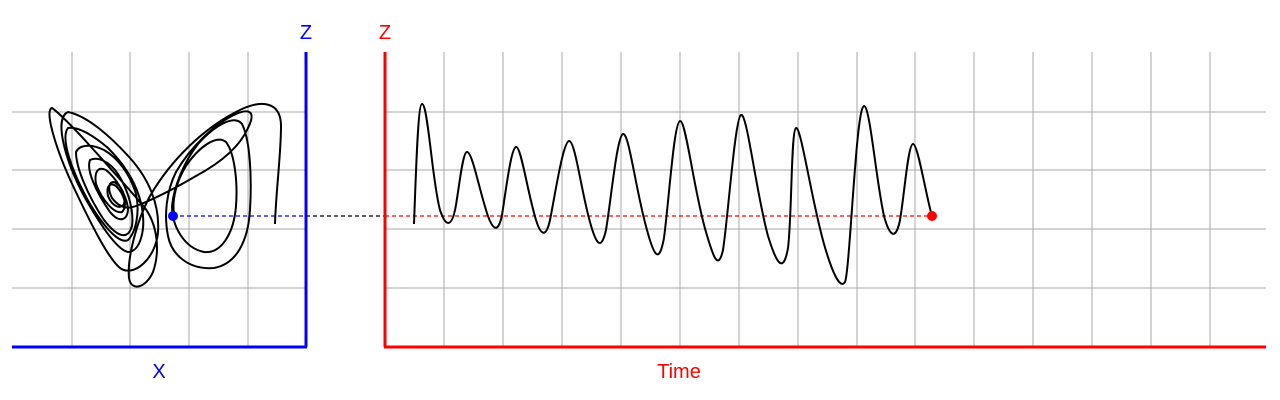 Image resolution: width=1280 pixels, height=400 pixels. I want to click on time-axis-label: Time, so click(679, 372).